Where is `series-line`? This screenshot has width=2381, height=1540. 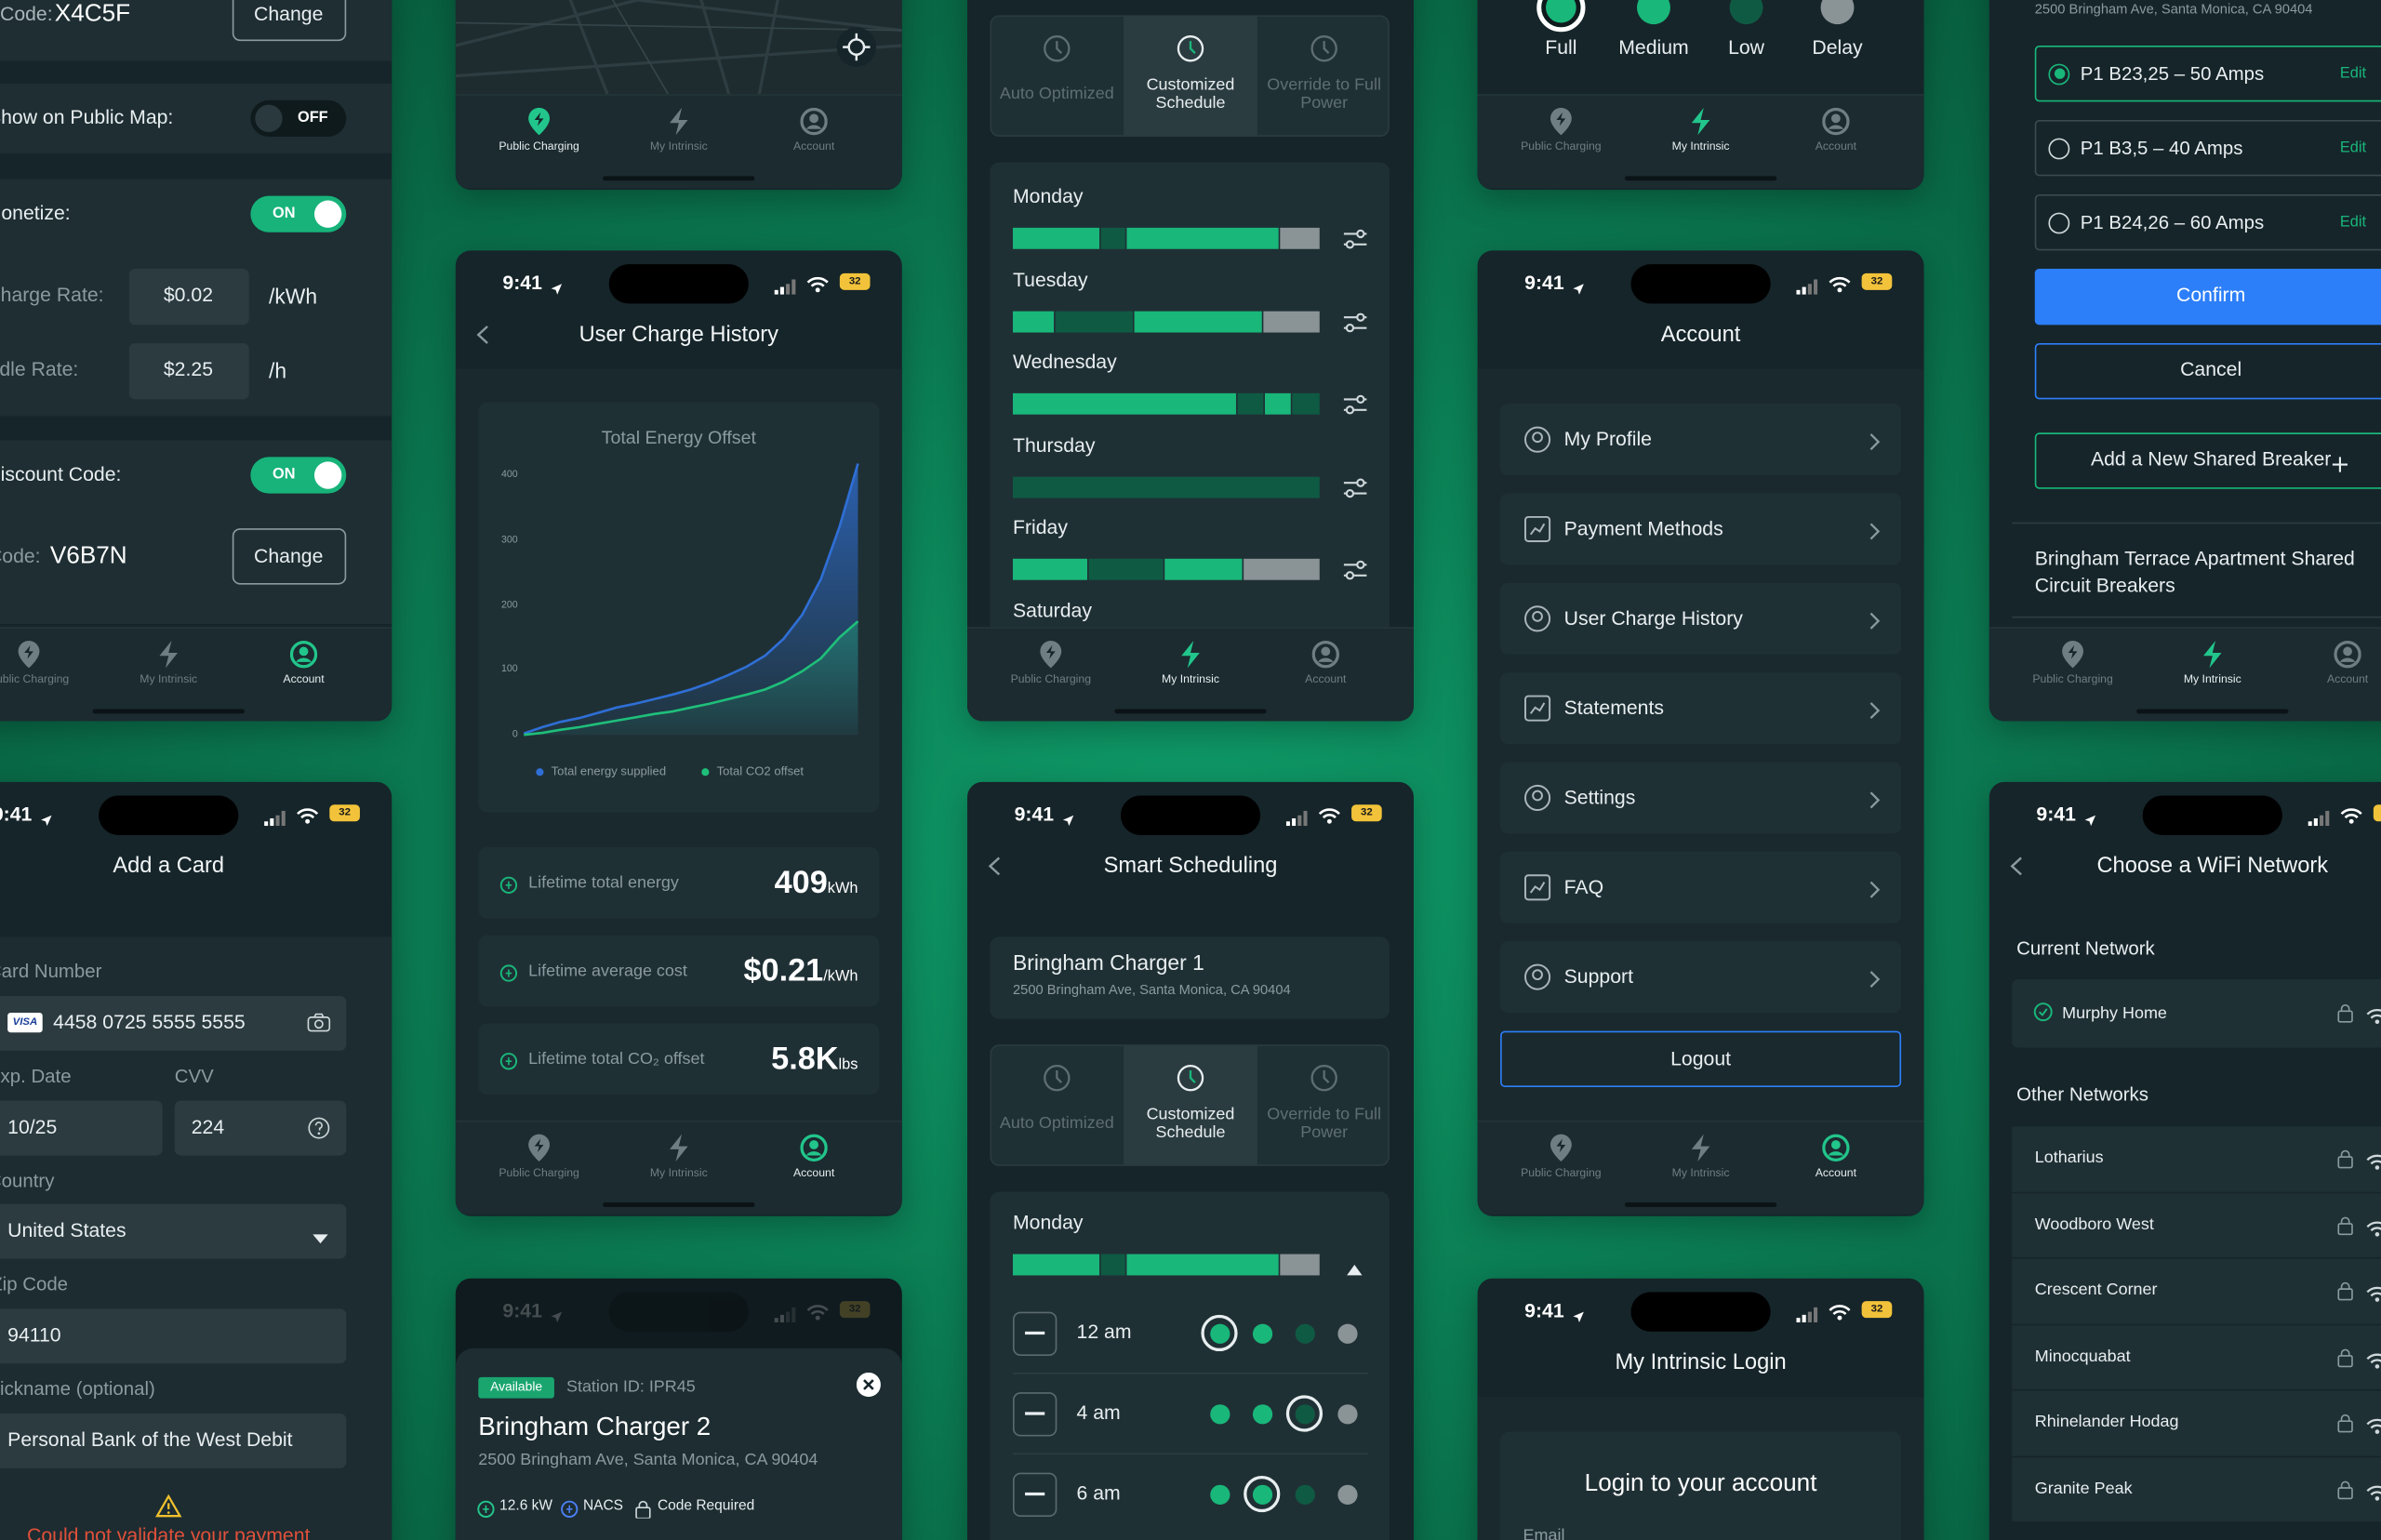 series-line is located at coordinates (691, 599).